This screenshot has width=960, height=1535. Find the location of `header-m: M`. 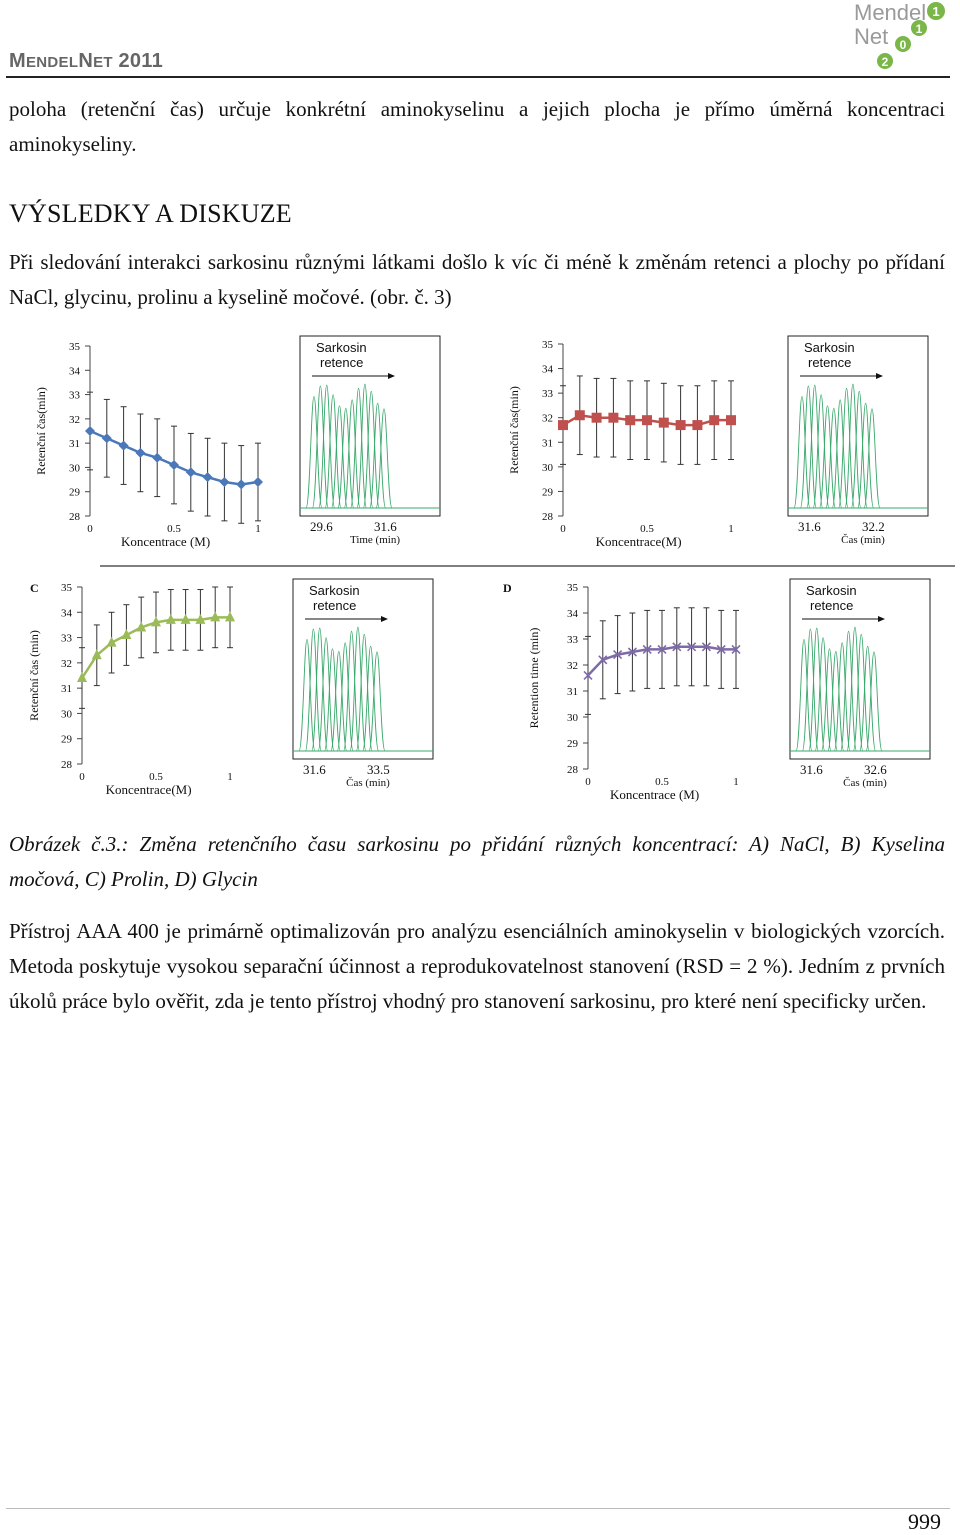

header-m: M is located at coordinates (17, 61).